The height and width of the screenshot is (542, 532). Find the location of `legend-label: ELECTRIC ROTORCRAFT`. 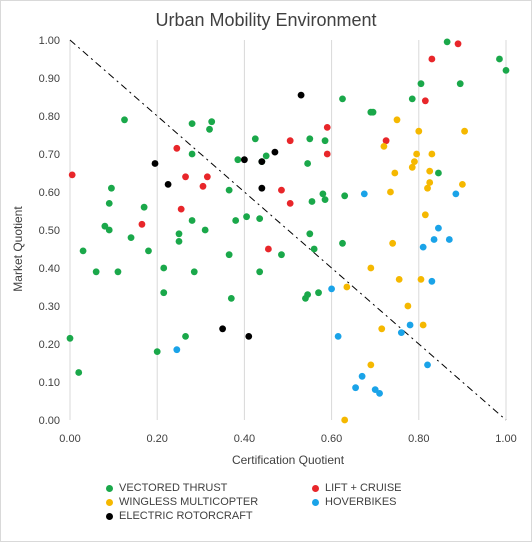

legend-label: ELECTRIC ROTORCRAFT is located at coordinates (186, 516).